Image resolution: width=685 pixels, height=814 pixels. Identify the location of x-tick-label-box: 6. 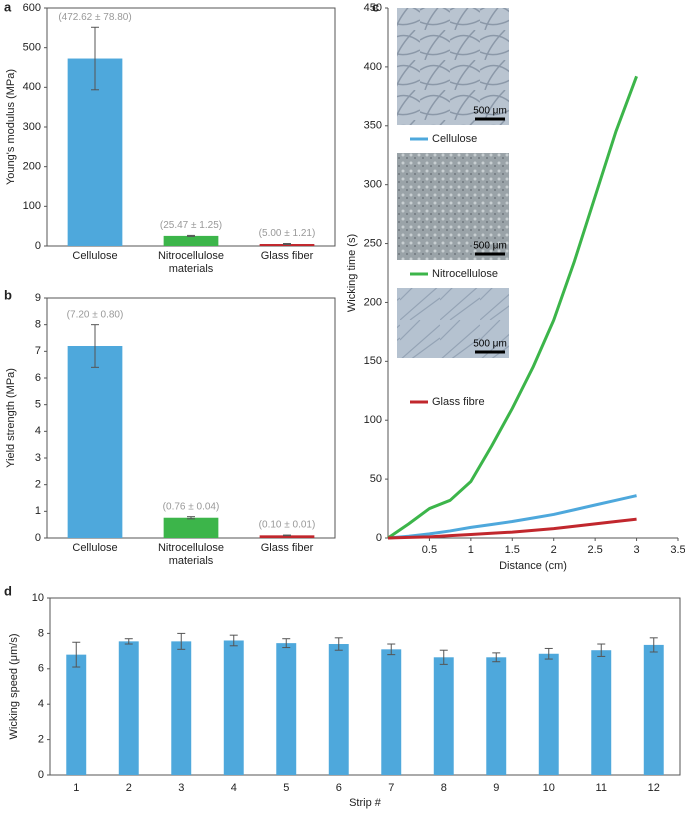
(338, 788).